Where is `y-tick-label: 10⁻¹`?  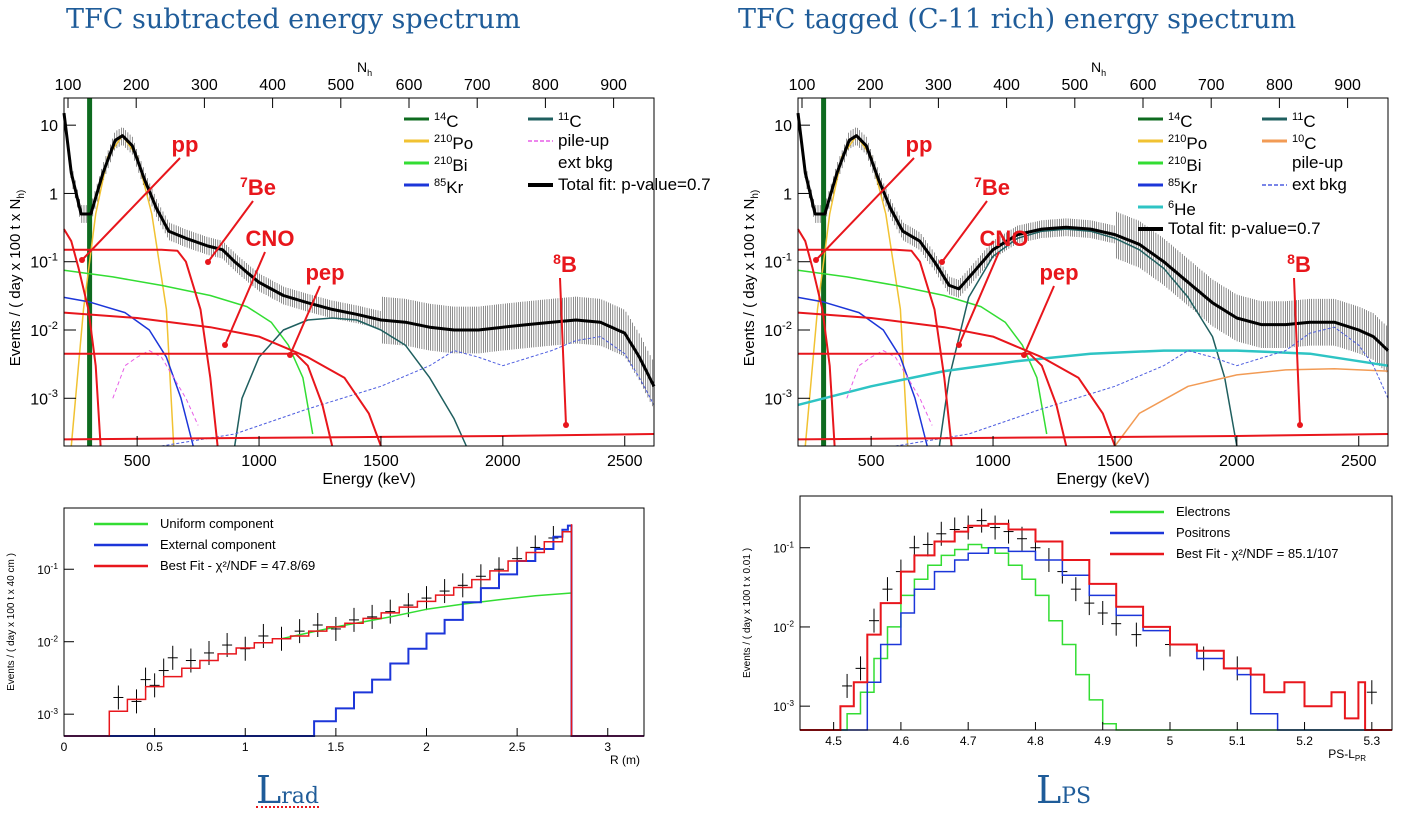 y-tick-label: 10⁻¹ is located at coordinates (44, 262).